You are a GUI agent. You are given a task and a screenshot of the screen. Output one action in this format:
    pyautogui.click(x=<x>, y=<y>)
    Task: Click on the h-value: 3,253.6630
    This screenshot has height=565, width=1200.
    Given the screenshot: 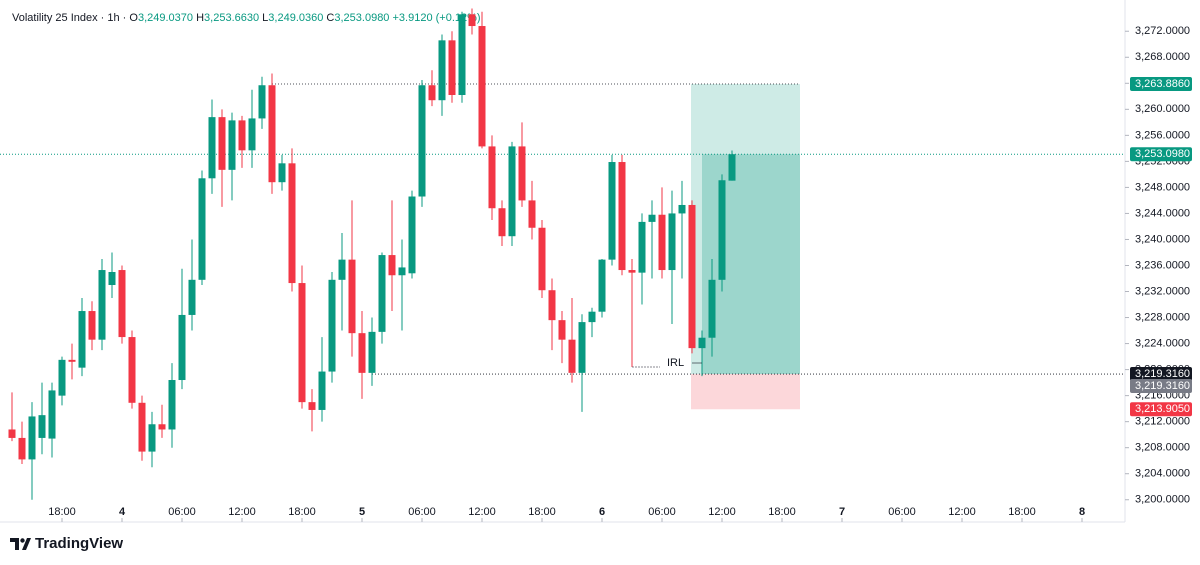 What is the action you would take?
    pyautogui.click(x=231, y=18)
    